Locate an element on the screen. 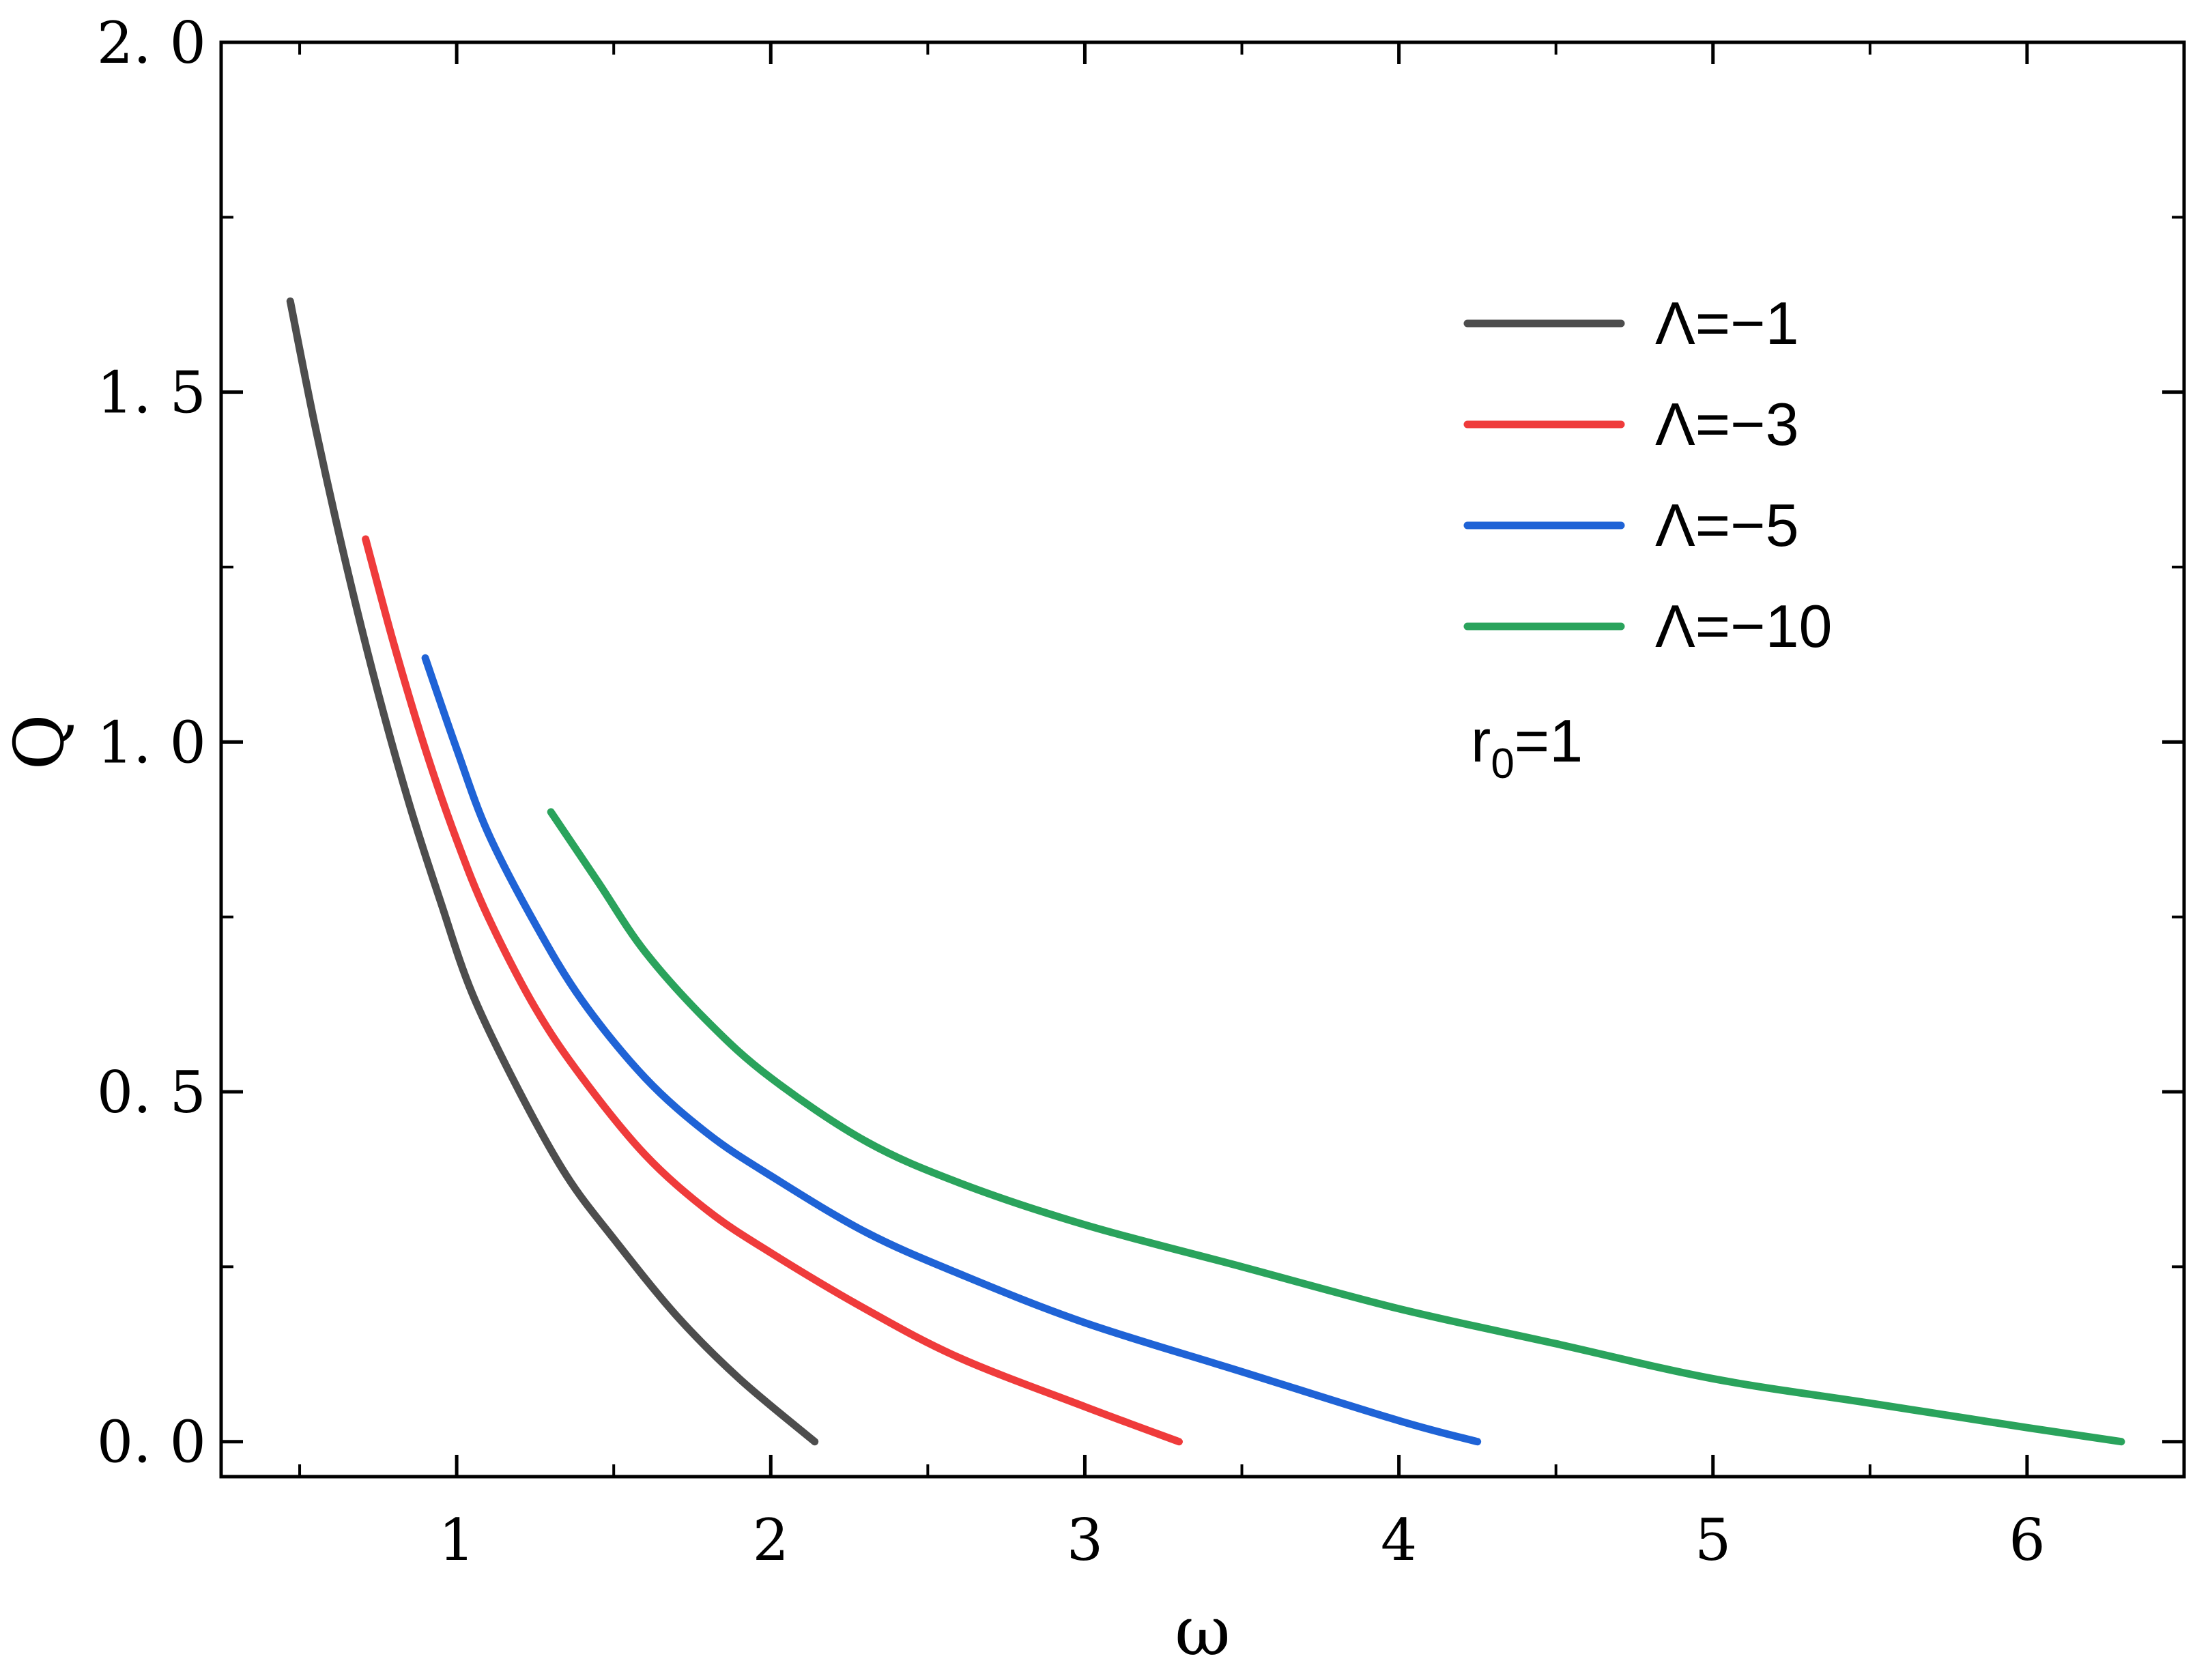 This screenshot has height=1680, width=2195. legend: Λ=−1 Λ=−3 Λ=−5 Λ=−10 is located at coordinates (1648, 474).